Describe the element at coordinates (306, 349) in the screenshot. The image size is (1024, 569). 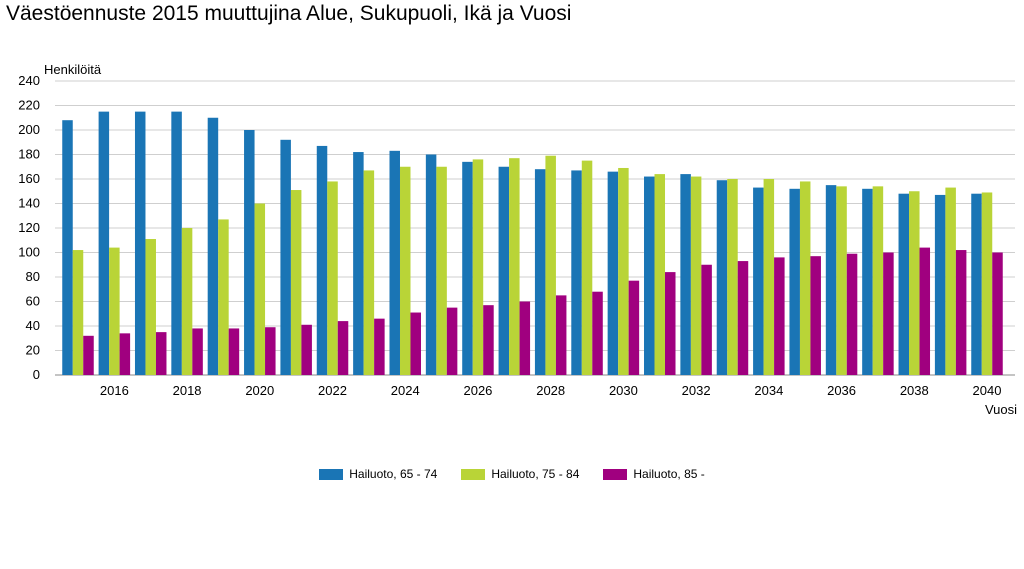
I see `bar-3-2021` at that location.